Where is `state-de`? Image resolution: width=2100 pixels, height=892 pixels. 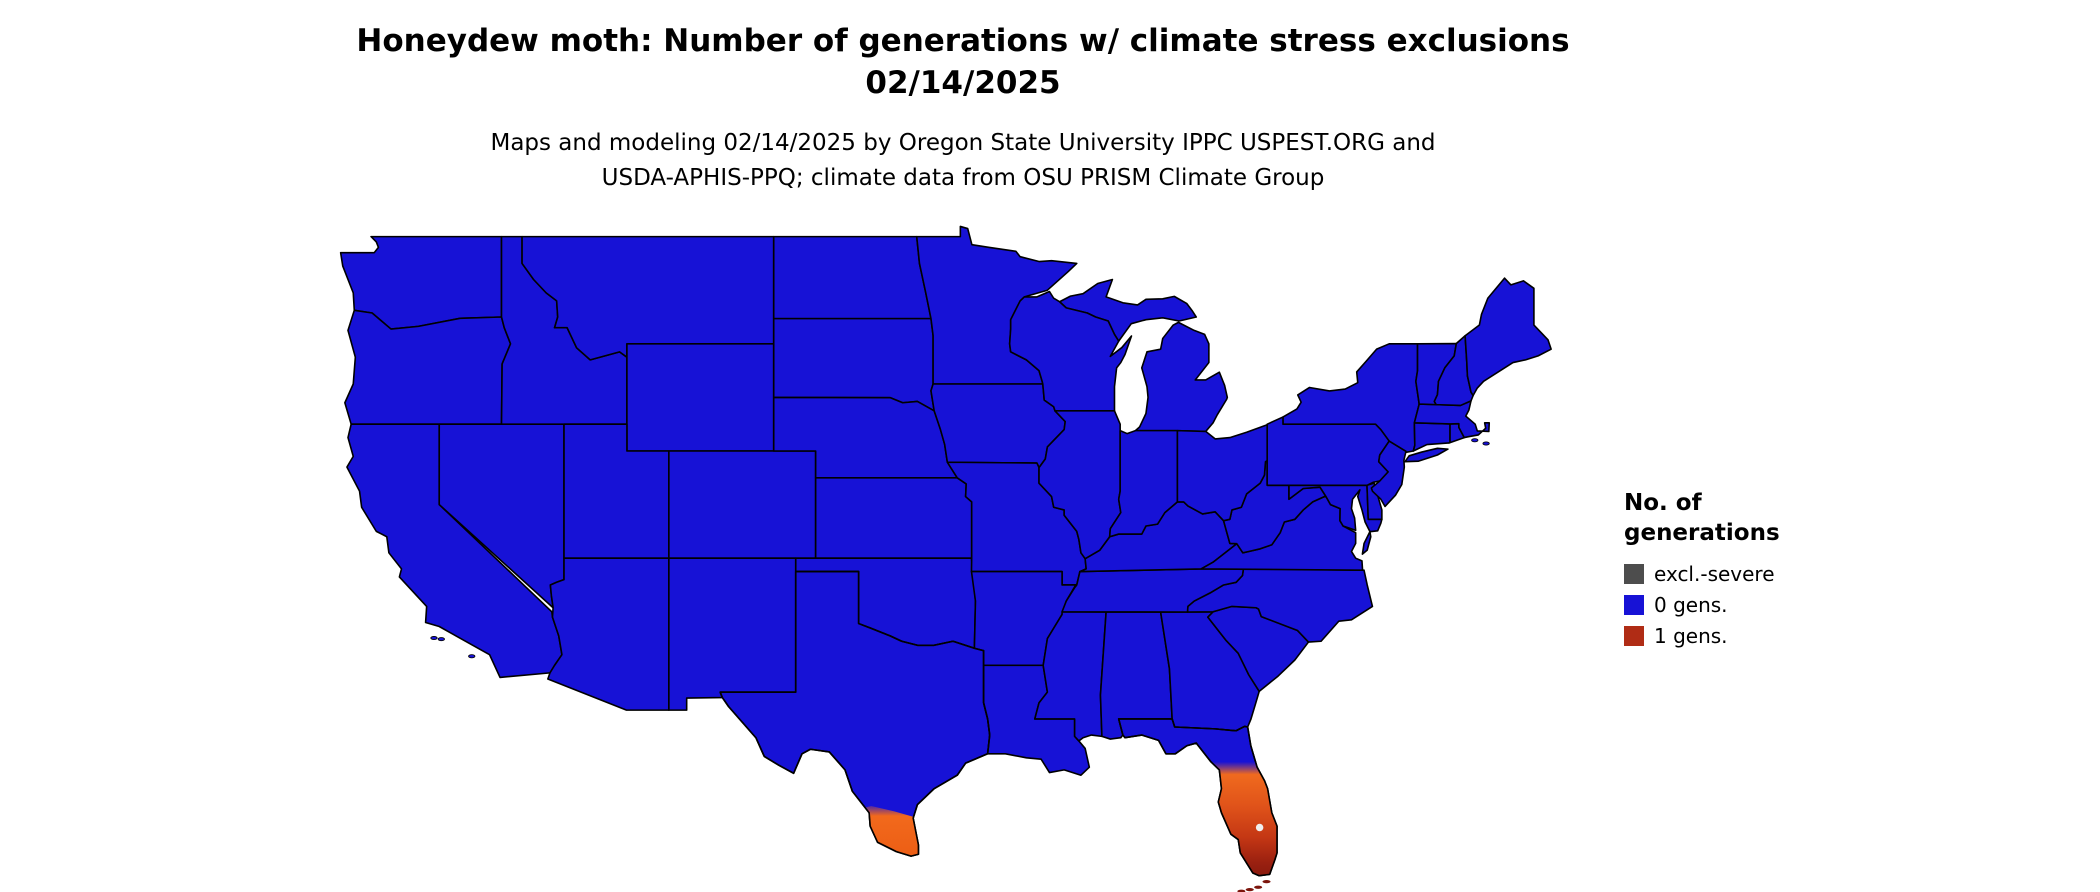 state-de is located at coordinates (1374, 501).